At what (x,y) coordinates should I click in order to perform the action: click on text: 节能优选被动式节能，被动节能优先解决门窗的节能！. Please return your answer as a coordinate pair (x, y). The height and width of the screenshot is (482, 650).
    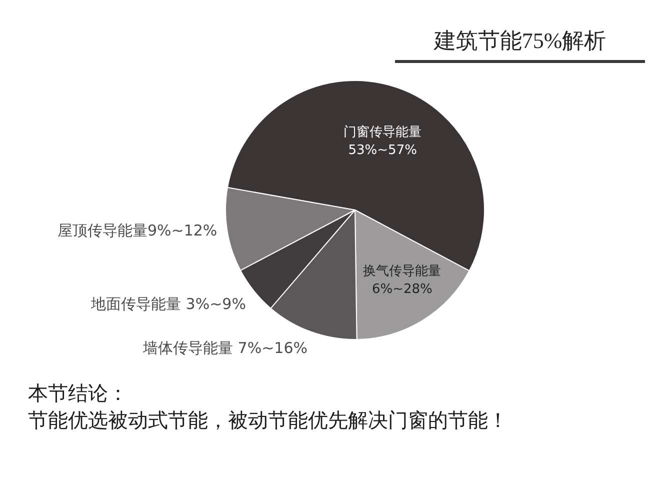
    Looking at the image, I should click on (268, 420).